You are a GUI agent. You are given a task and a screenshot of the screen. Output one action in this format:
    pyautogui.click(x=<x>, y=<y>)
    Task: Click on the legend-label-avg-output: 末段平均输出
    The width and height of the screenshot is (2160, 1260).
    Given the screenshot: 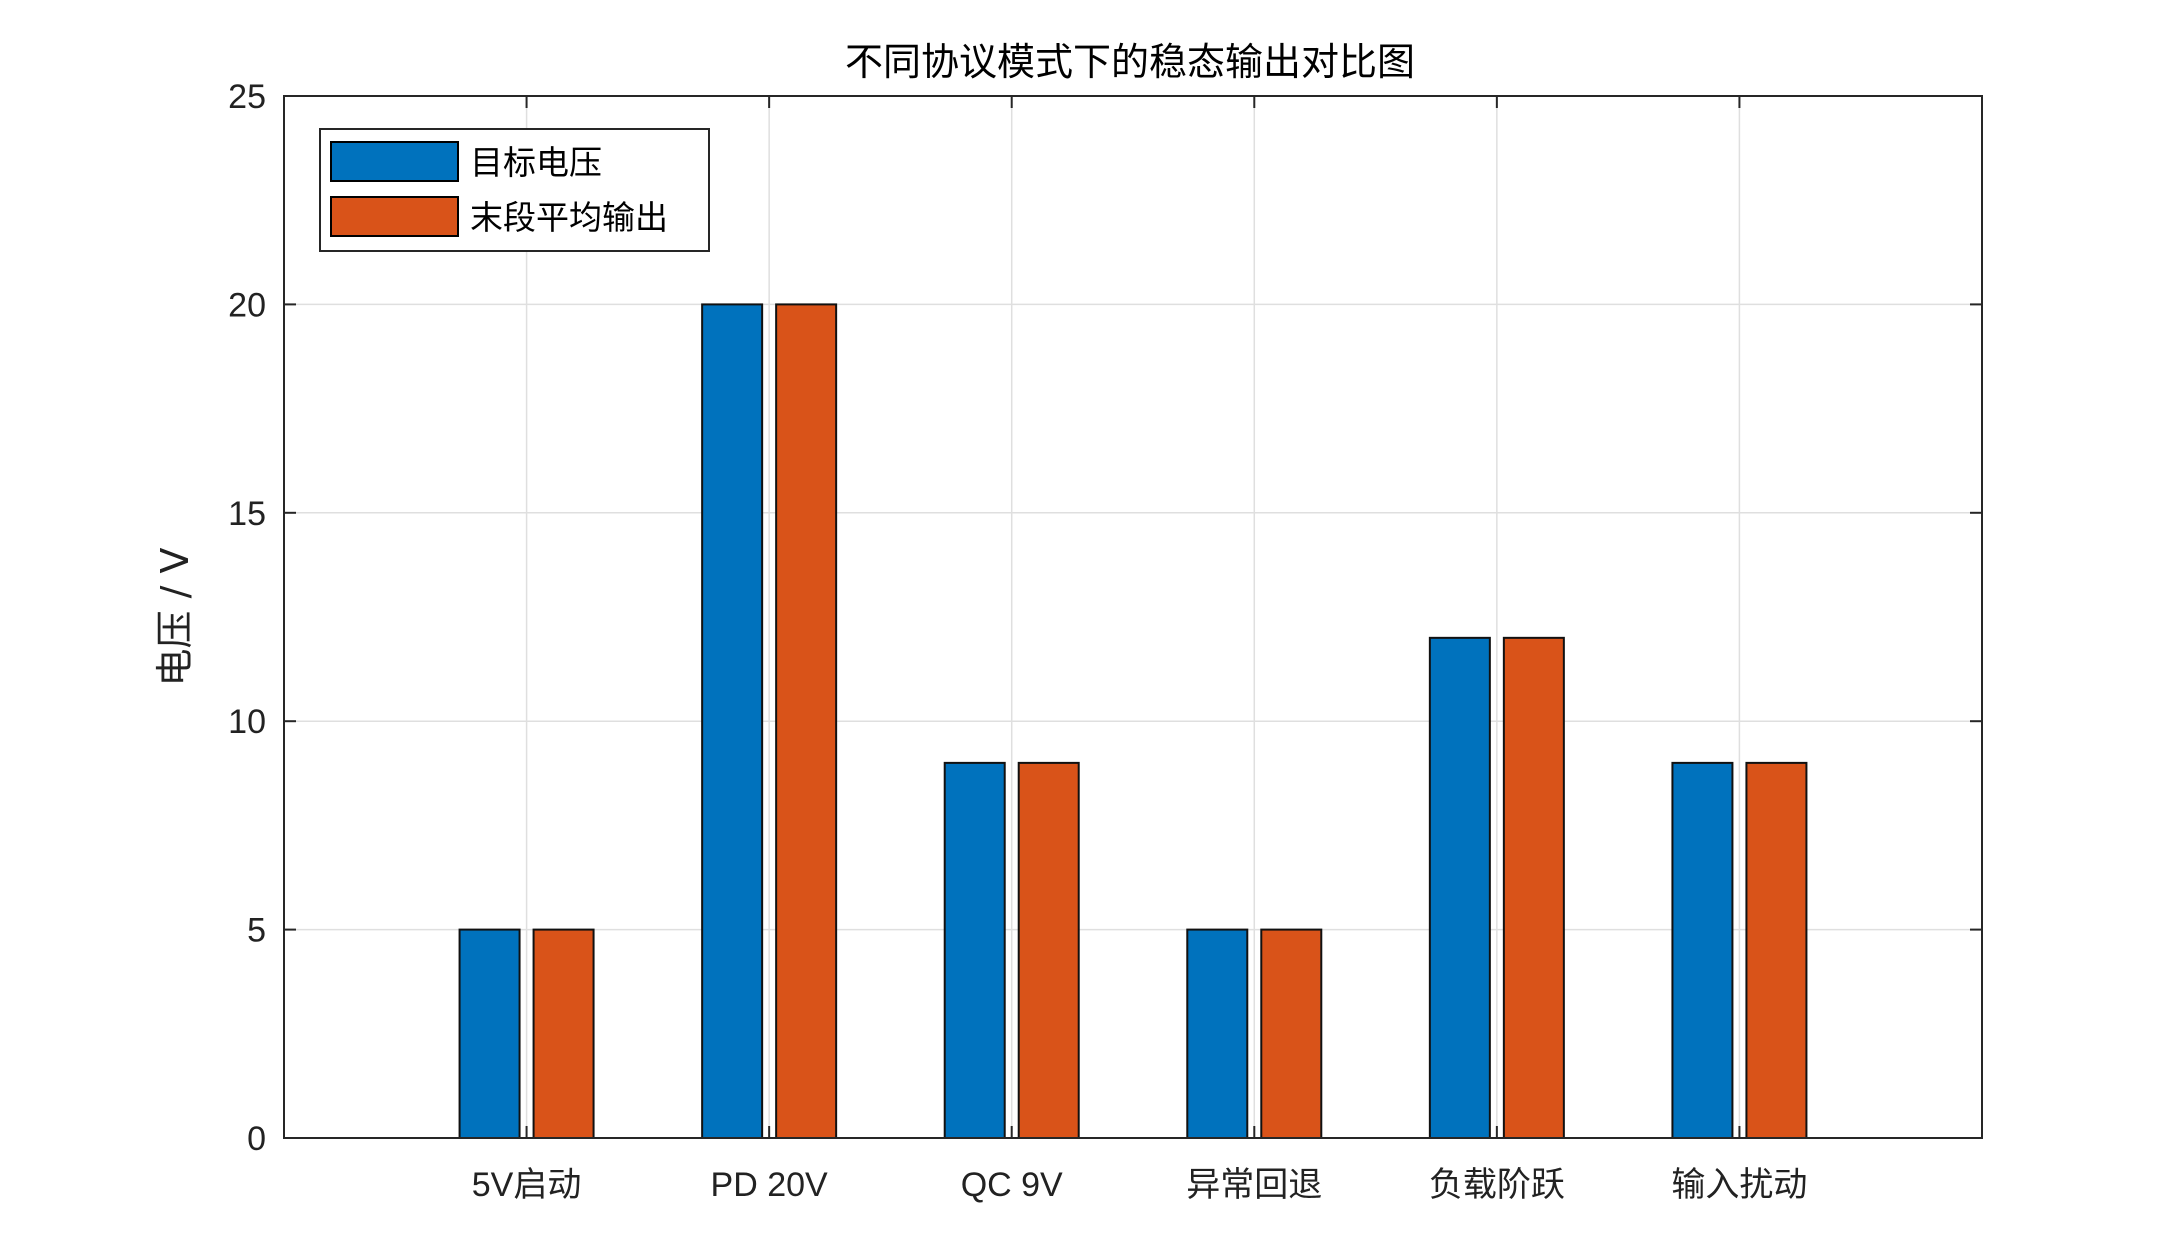 What is the action you would take?
    pyautogui.click(x=569, y=217)
    